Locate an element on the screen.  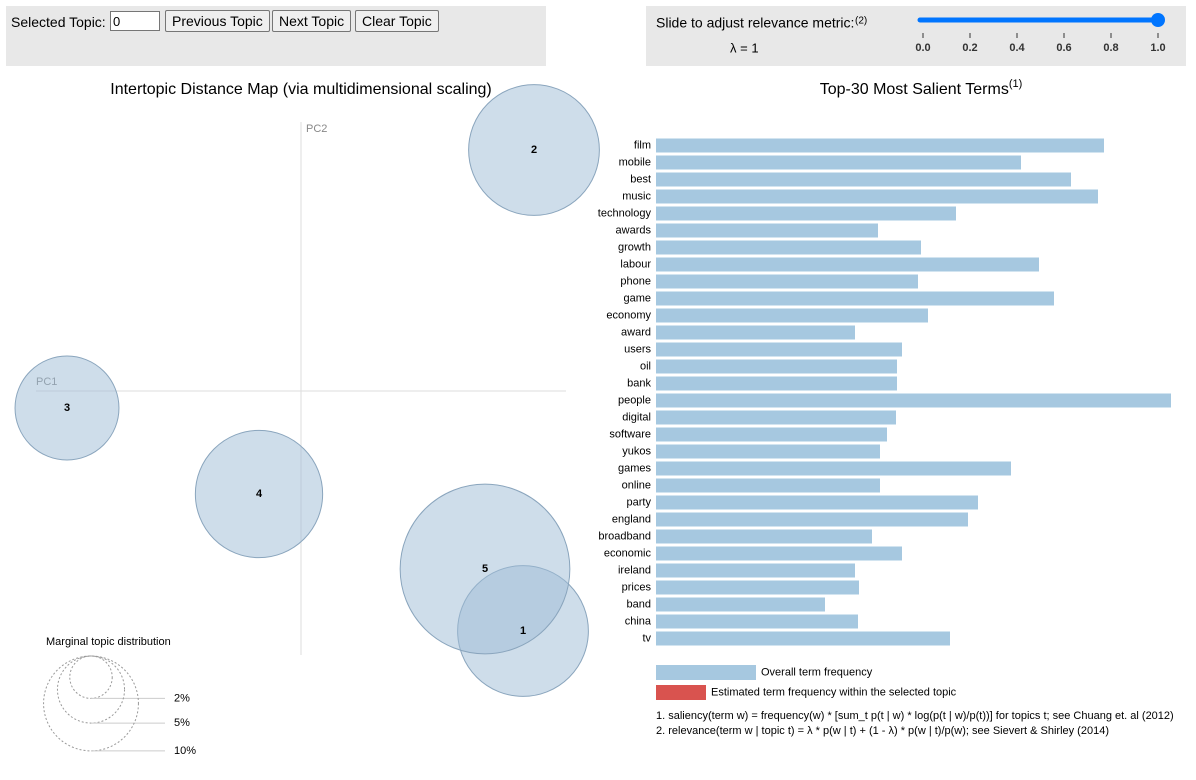
term-label: awards is located at coordinates (634, 230).